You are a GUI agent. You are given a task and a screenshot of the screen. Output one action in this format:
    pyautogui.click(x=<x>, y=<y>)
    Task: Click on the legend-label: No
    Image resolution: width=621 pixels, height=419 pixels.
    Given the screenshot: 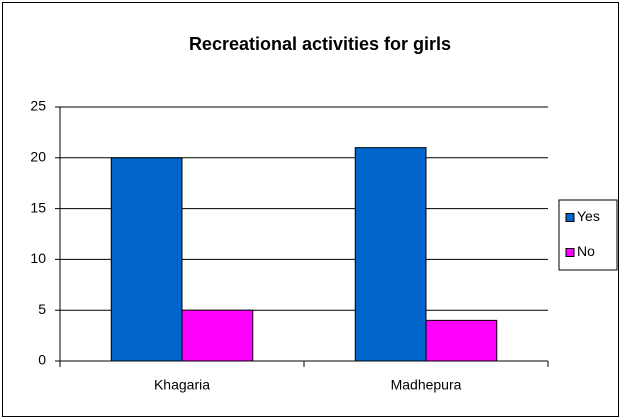 What is the action you would take?
    pyautogui.click(x=586, y=251)
    